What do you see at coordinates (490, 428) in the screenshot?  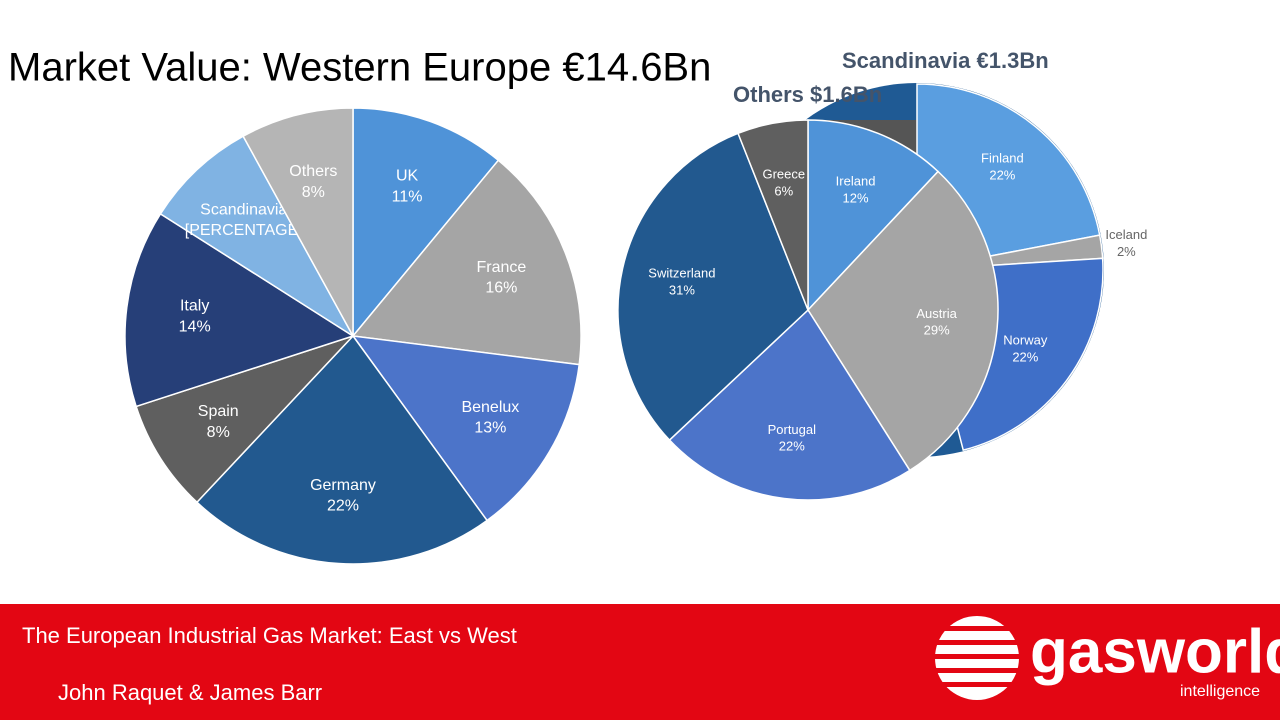 I see `slice-value-label: 13%` at bounding box center [490, 428].